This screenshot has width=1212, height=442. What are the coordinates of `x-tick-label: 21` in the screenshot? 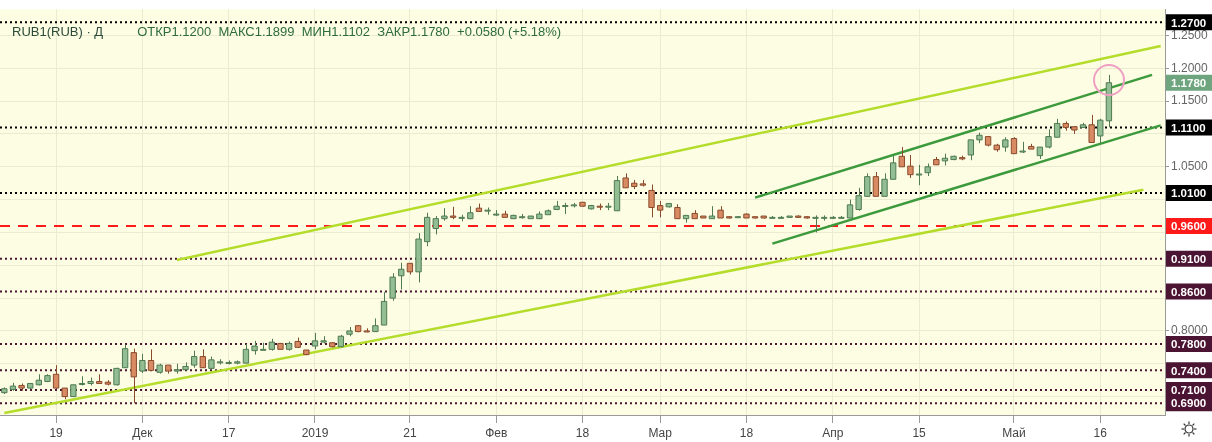 It's located at (410, 432).